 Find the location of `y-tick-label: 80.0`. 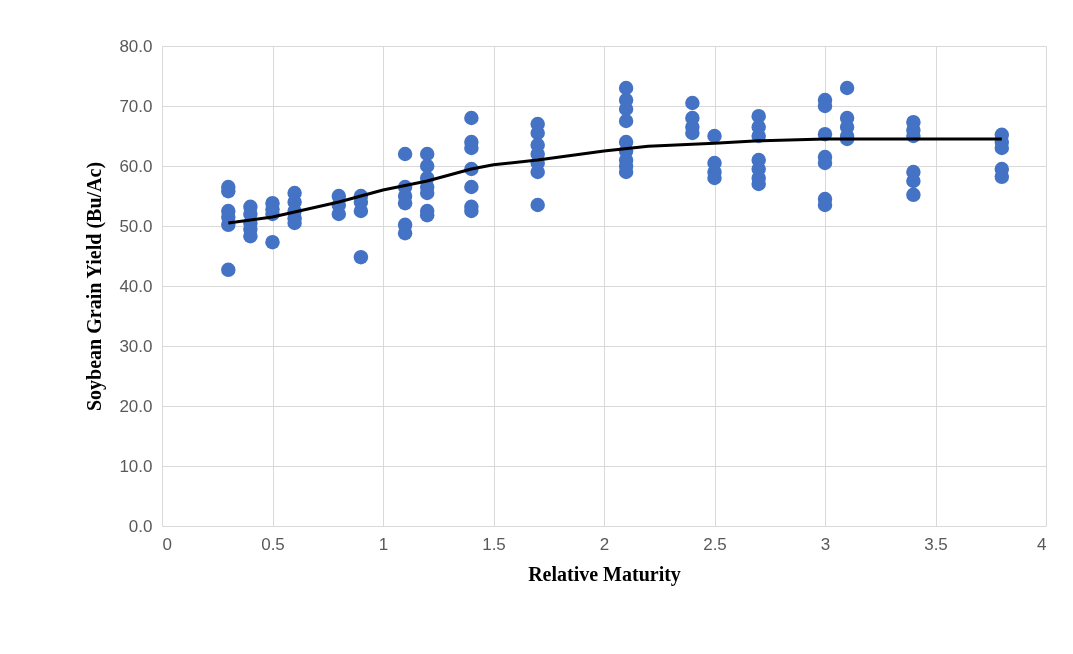

y-tick-label: 80.0 is located at coordinates (136, 46).